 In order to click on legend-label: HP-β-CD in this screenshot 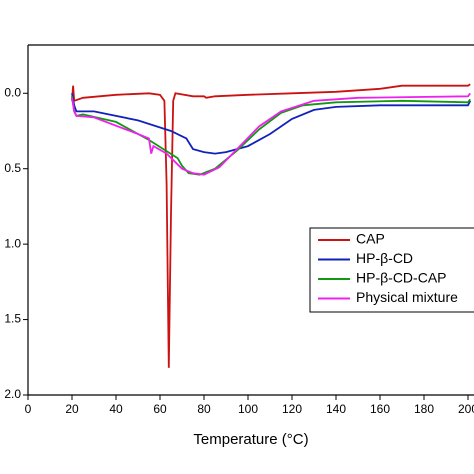, I will do `click(384, 258)`.